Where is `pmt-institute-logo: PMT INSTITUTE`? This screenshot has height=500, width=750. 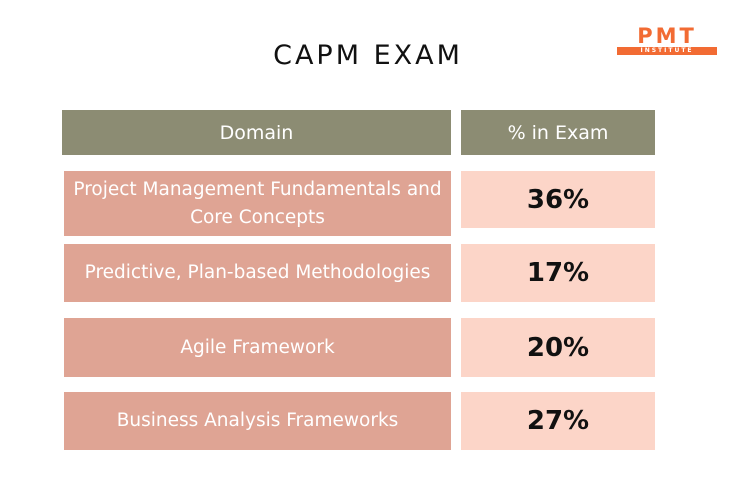
pmt-institute-logo: PMT INSTITUTE is located at coordinates (667, 40).